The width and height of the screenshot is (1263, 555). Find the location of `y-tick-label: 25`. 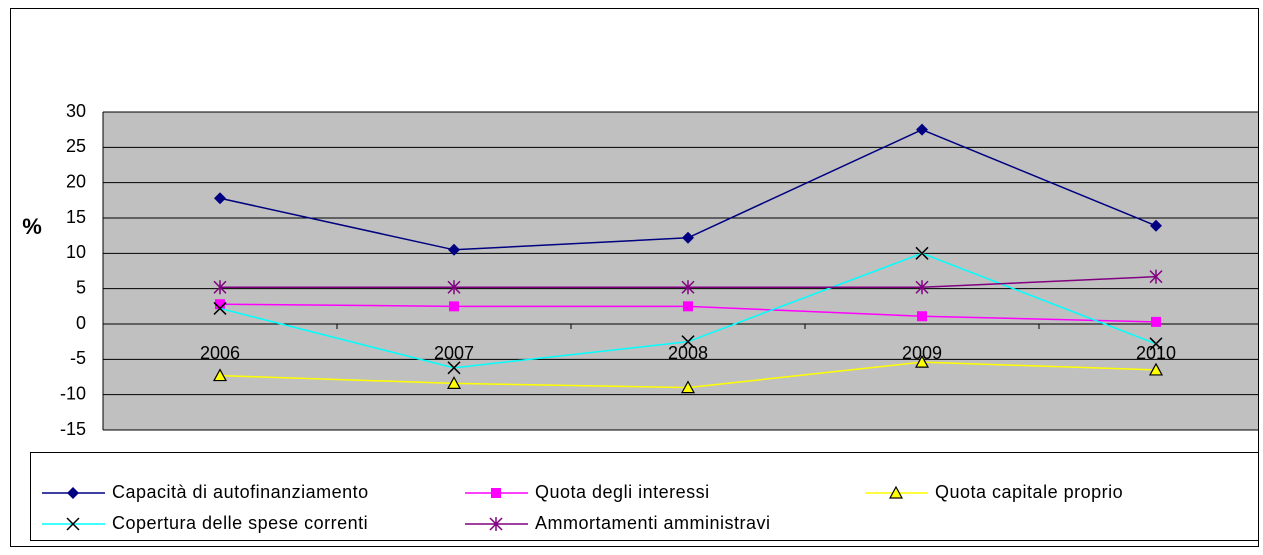

y-tick-label: 25 is located at coordinates (76, 146).